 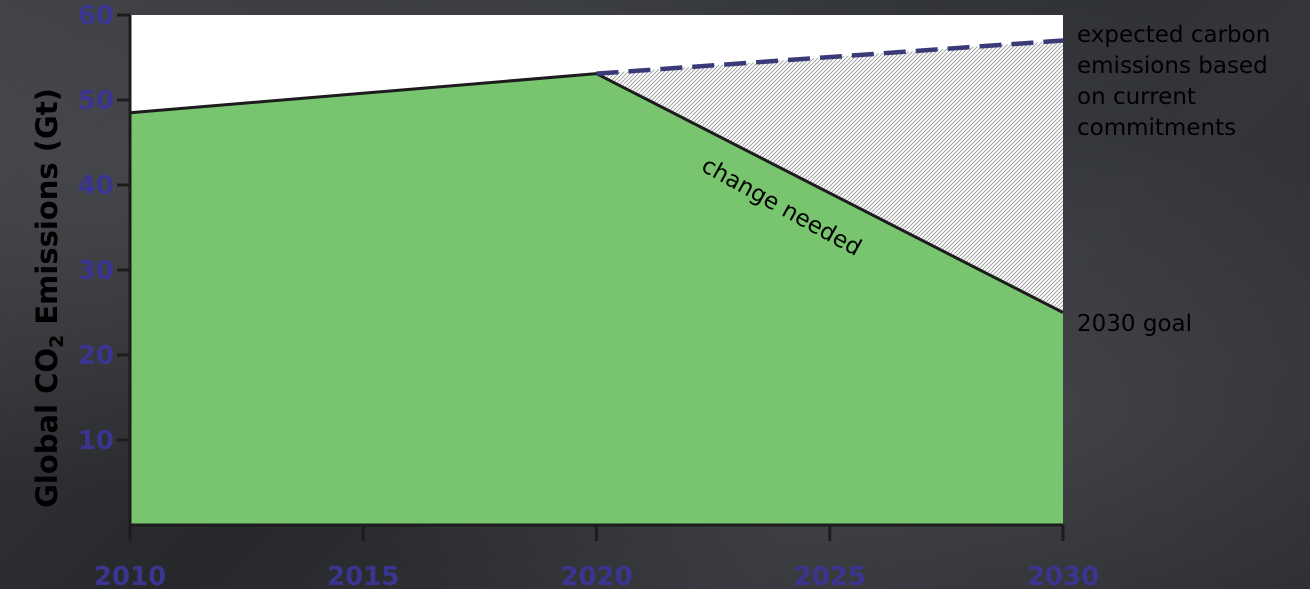 I want to click on x-tick-label: 2025, so click(x=830, y=575).